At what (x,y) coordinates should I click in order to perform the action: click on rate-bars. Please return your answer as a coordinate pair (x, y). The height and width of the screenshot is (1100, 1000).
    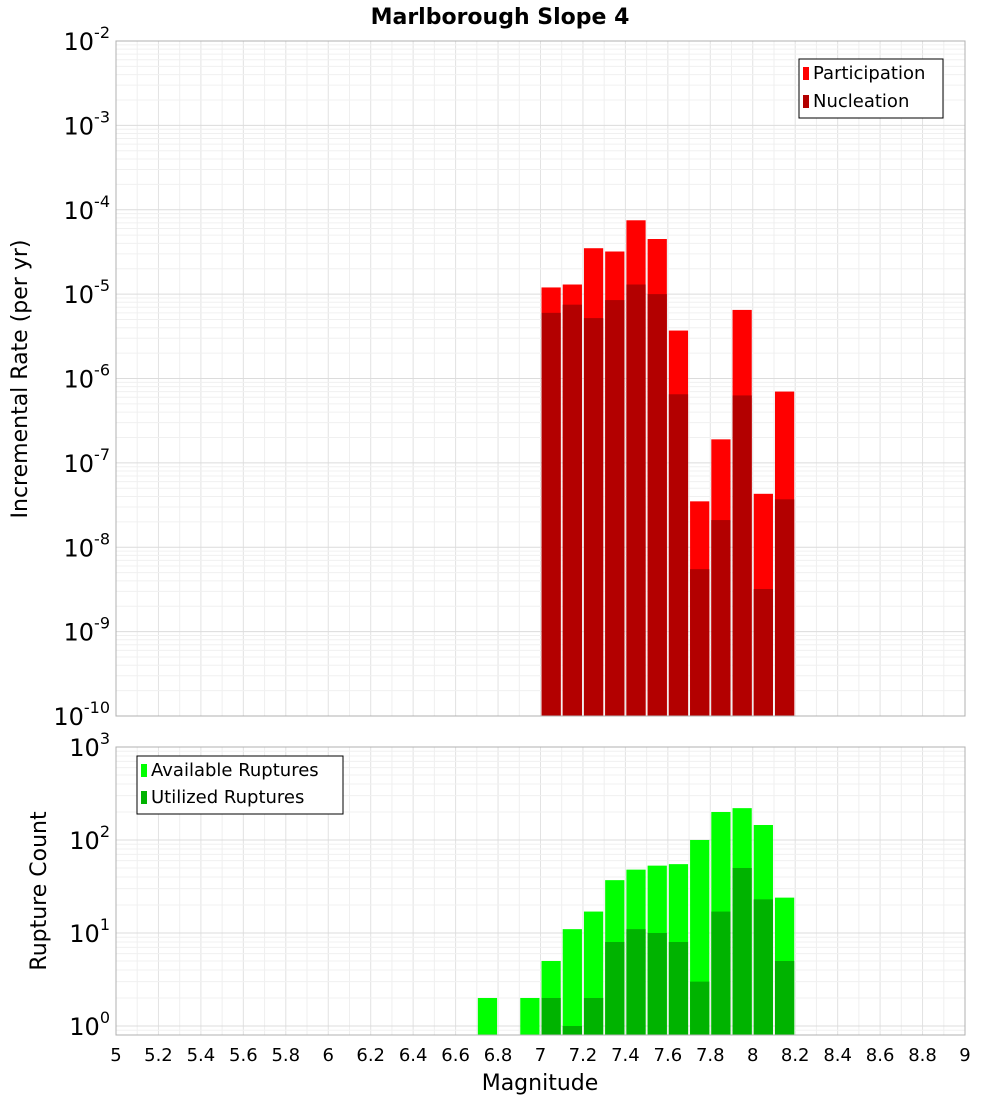
    Looking at the image, I should click on (668, 468).